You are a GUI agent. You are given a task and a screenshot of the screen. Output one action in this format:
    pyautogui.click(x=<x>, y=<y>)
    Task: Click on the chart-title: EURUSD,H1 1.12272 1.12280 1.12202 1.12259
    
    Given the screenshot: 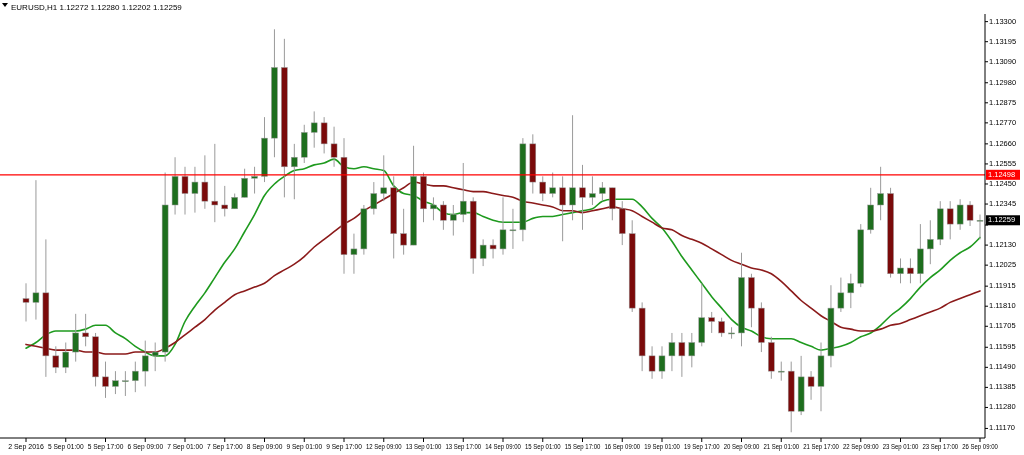 What is the action you would take?
    pyautogui.click(x=97, y=8)
    